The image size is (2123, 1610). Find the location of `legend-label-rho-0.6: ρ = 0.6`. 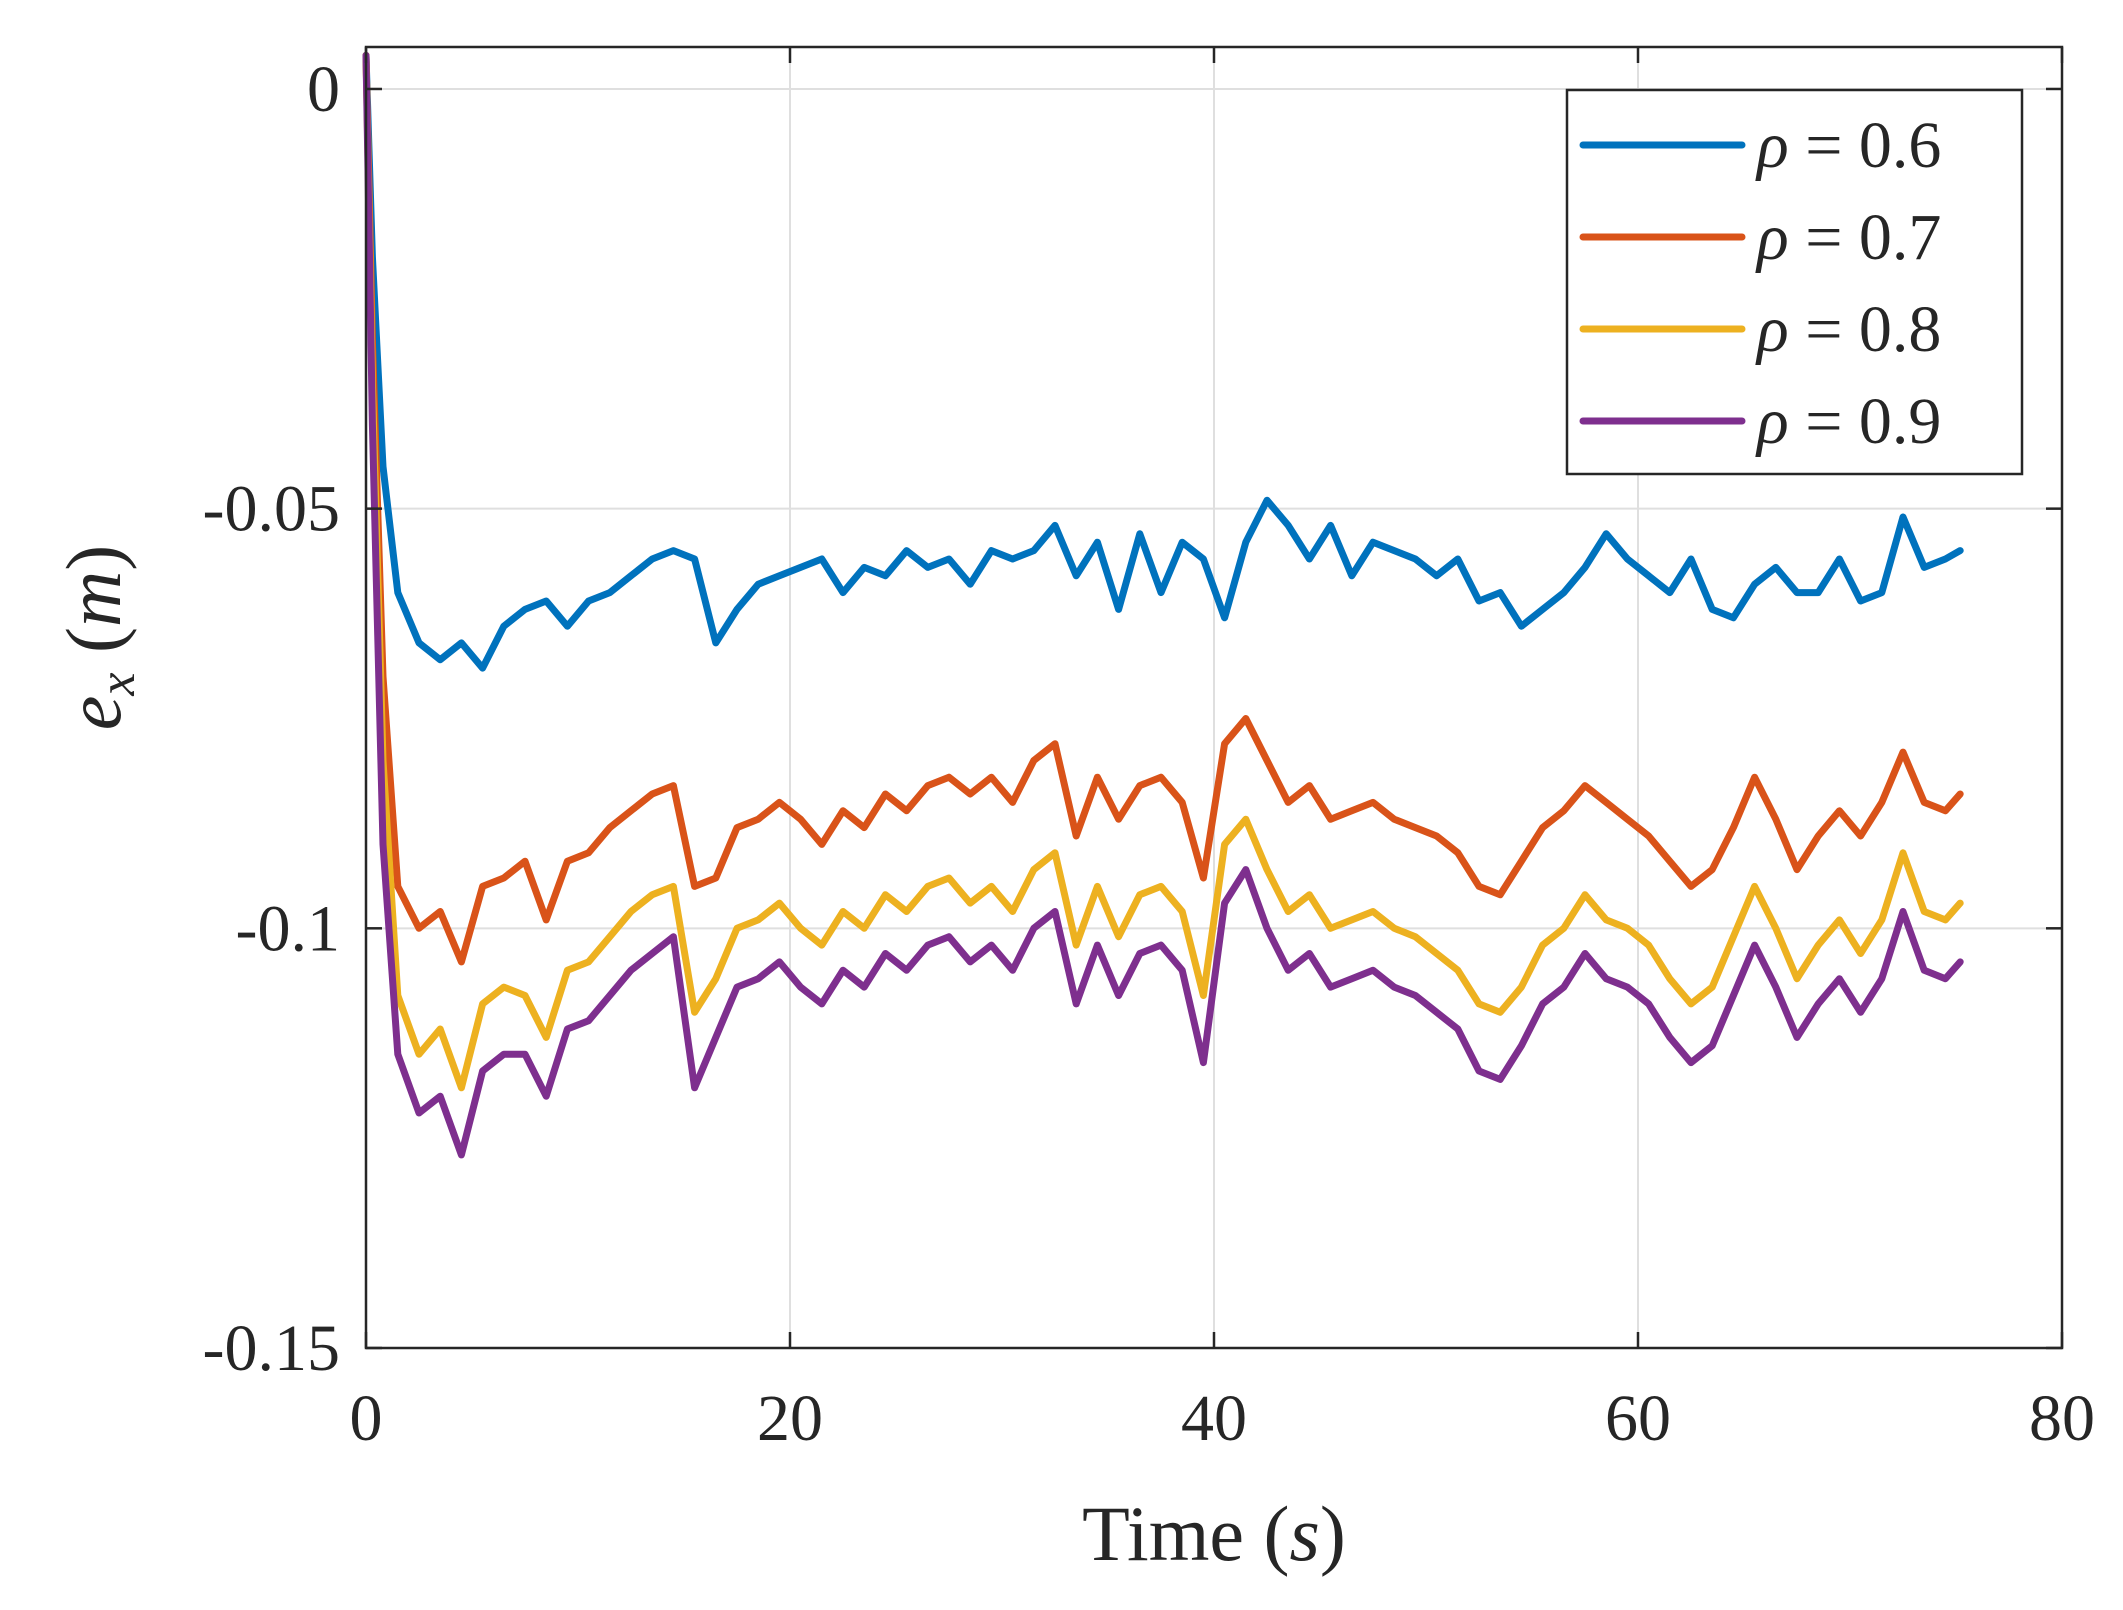

legend-label-rho-0.6: ρ = 0.6 is located at coordinates (1848, 145).